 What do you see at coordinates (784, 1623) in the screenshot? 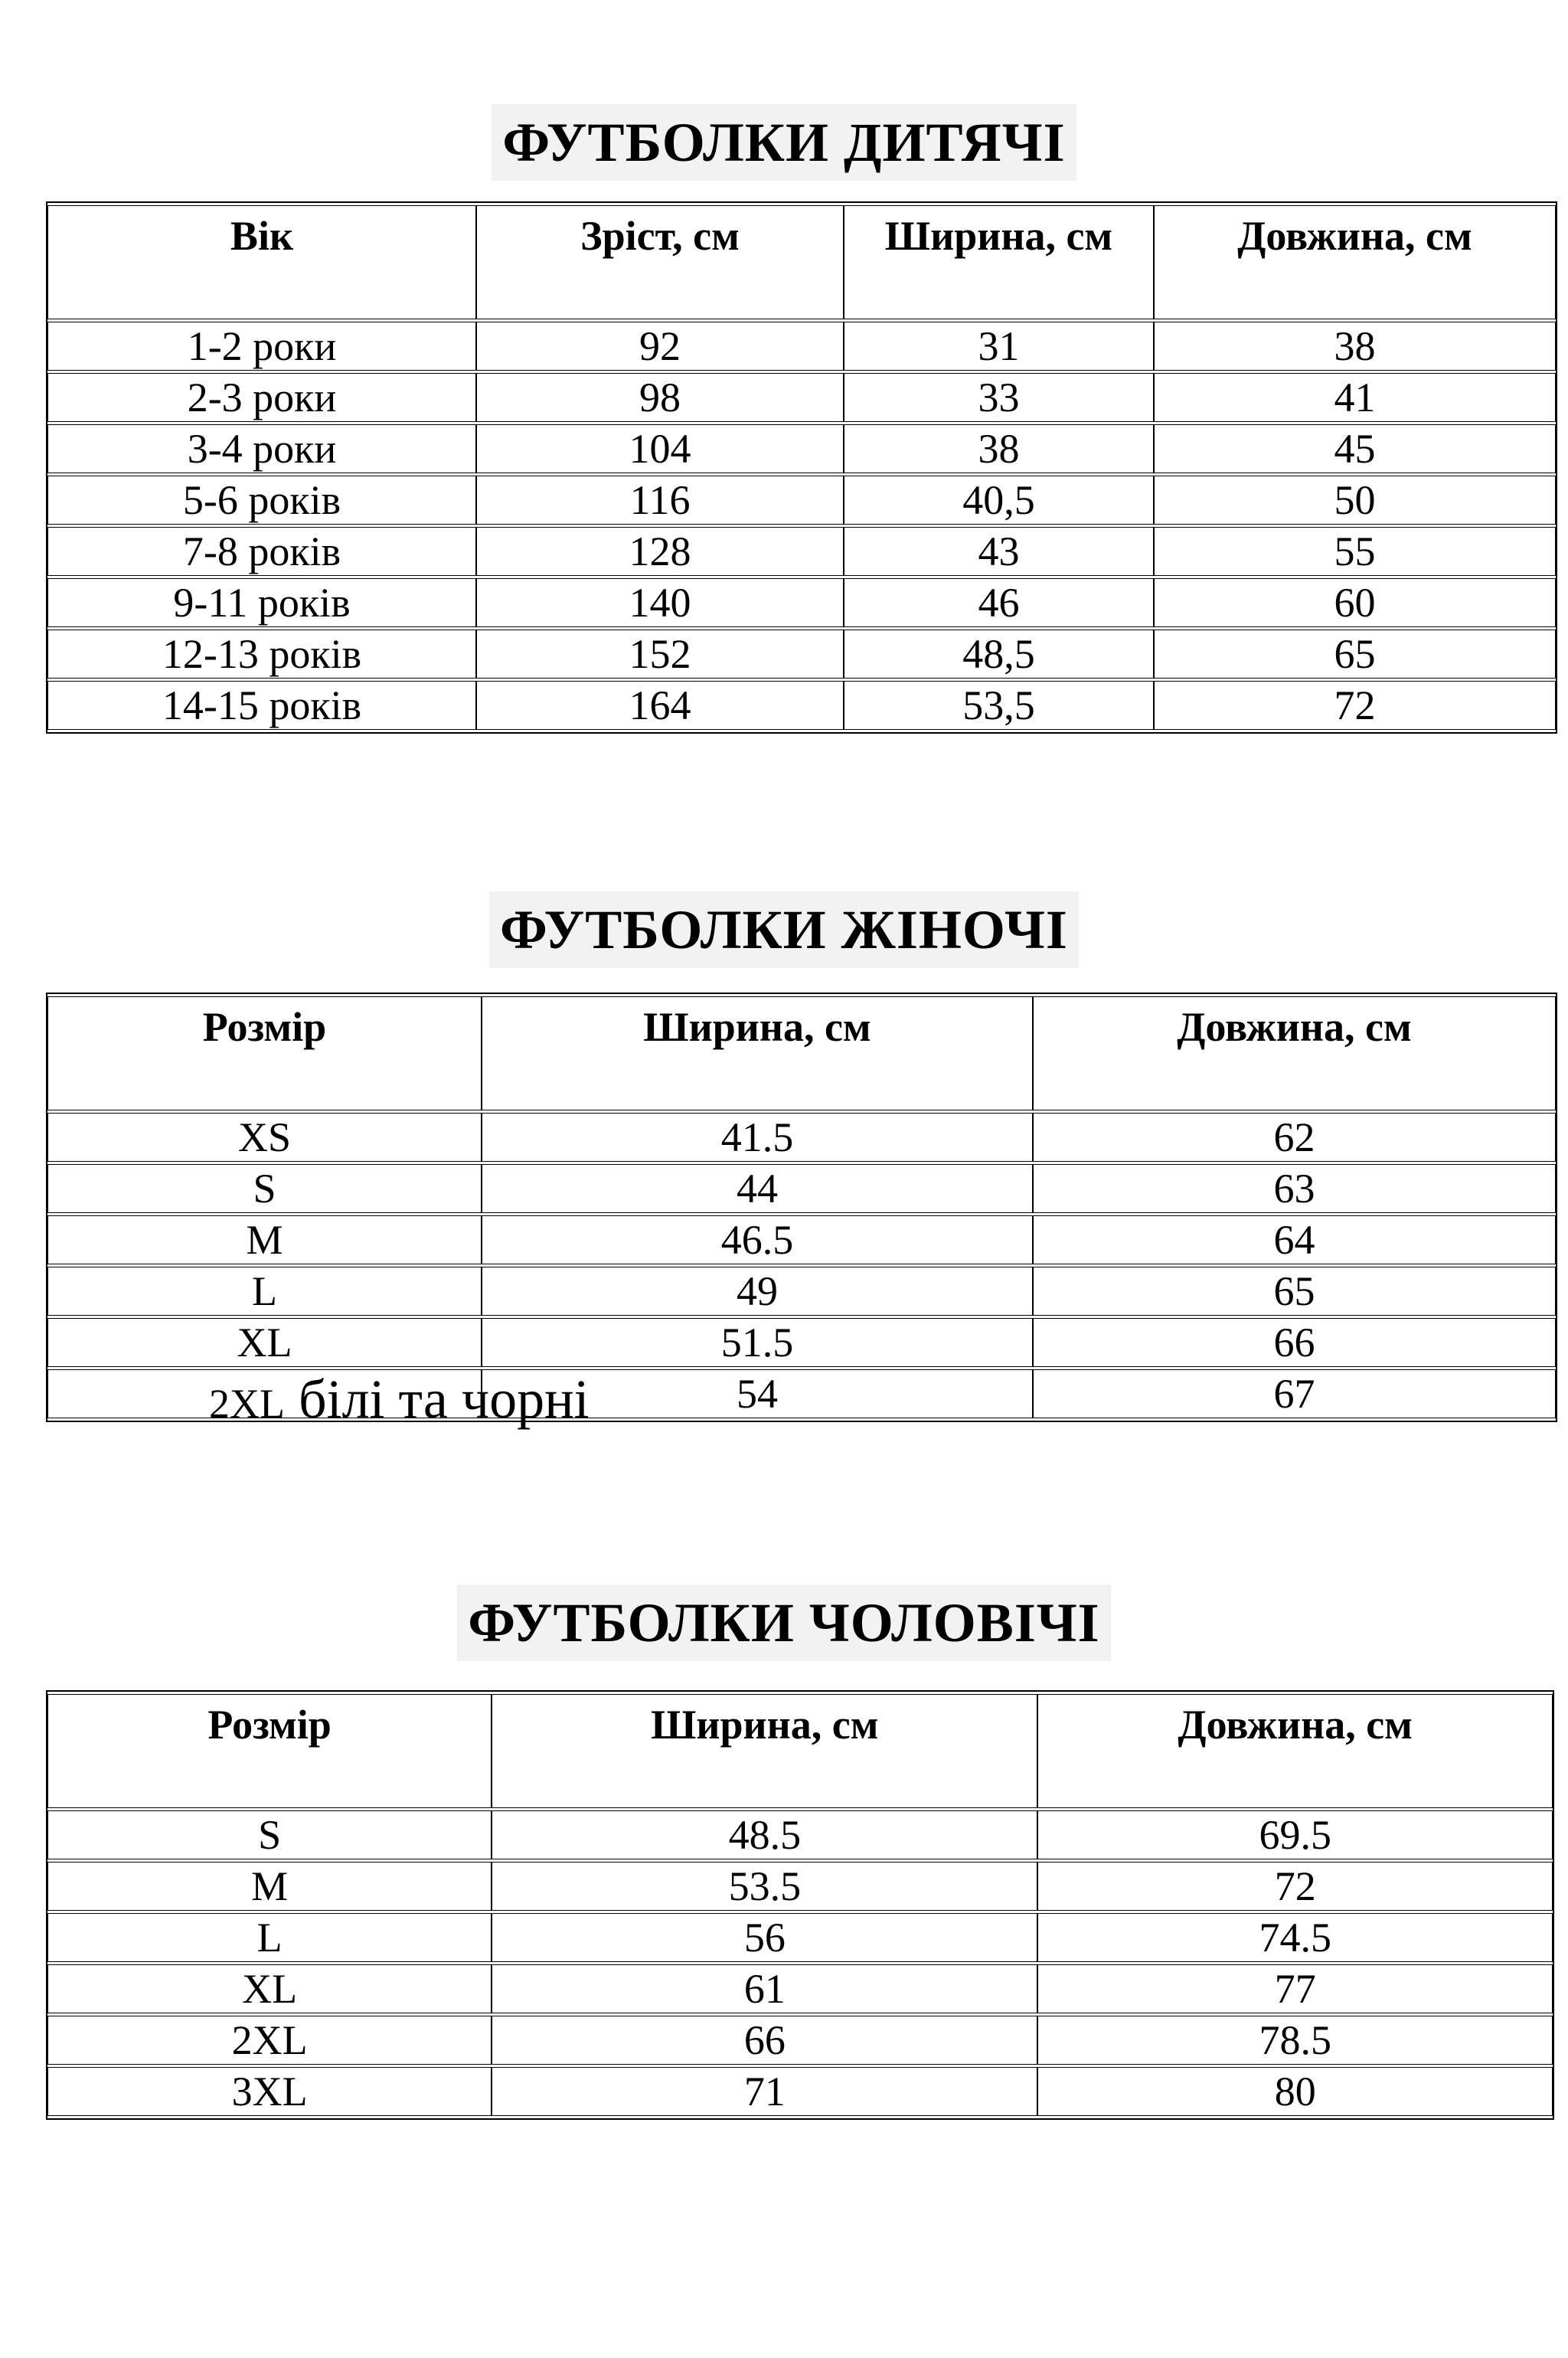
I see `section-title: ФУТБОЛКИ ЧОЛОВІЧІ` at bounding box center [784, 1623].